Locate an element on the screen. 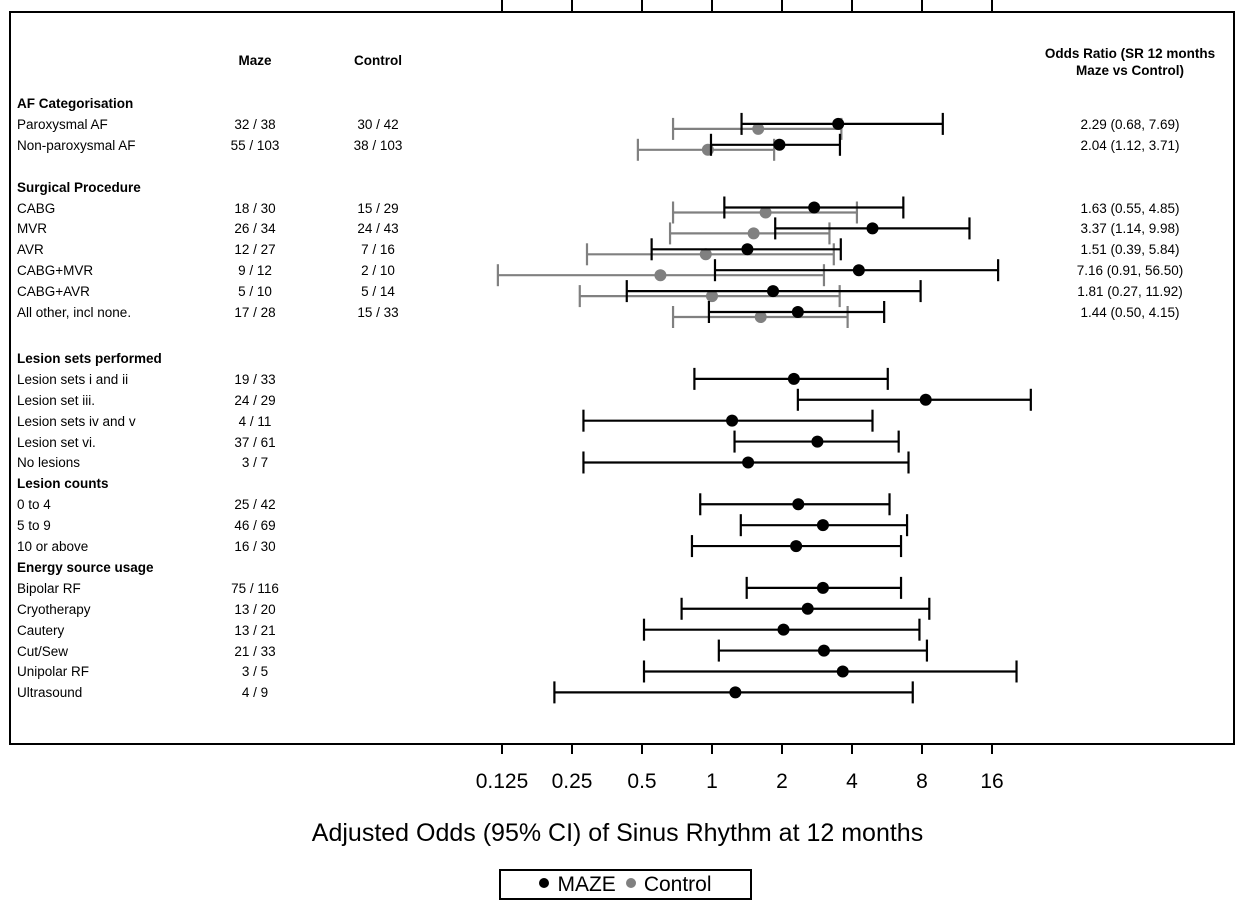 Image resolution: width=1235 pixels, height=902 pixels. maze-count: 4 / 11 is located at coordinates (255, 421).